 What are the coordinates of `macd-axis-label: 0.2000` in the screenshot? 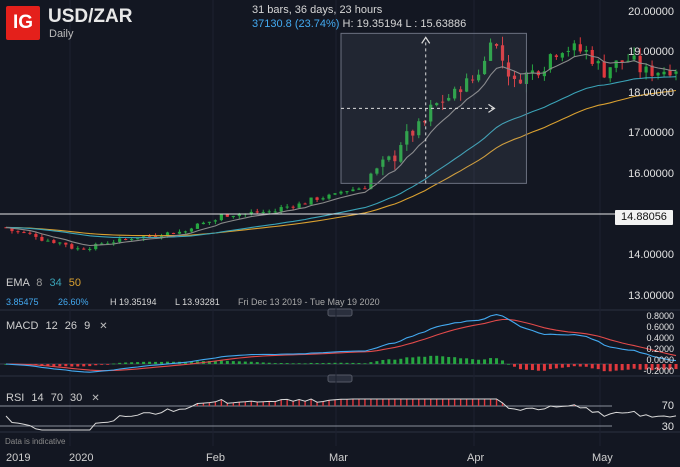 It's located at (660, 349).